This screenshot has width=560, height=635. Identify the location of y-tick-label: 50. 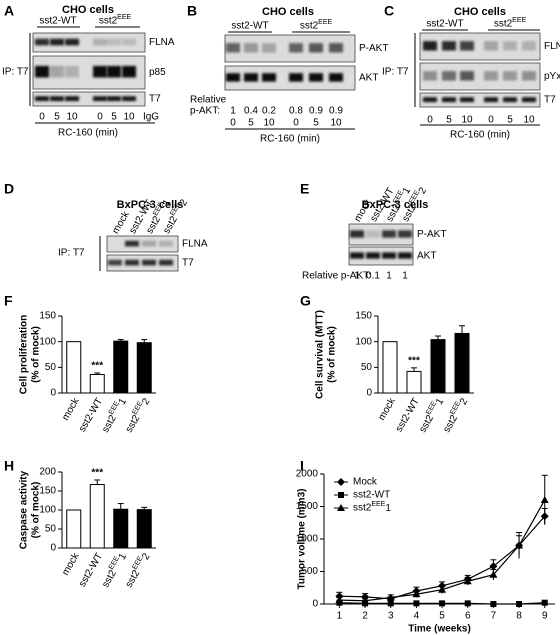
(51, 367).